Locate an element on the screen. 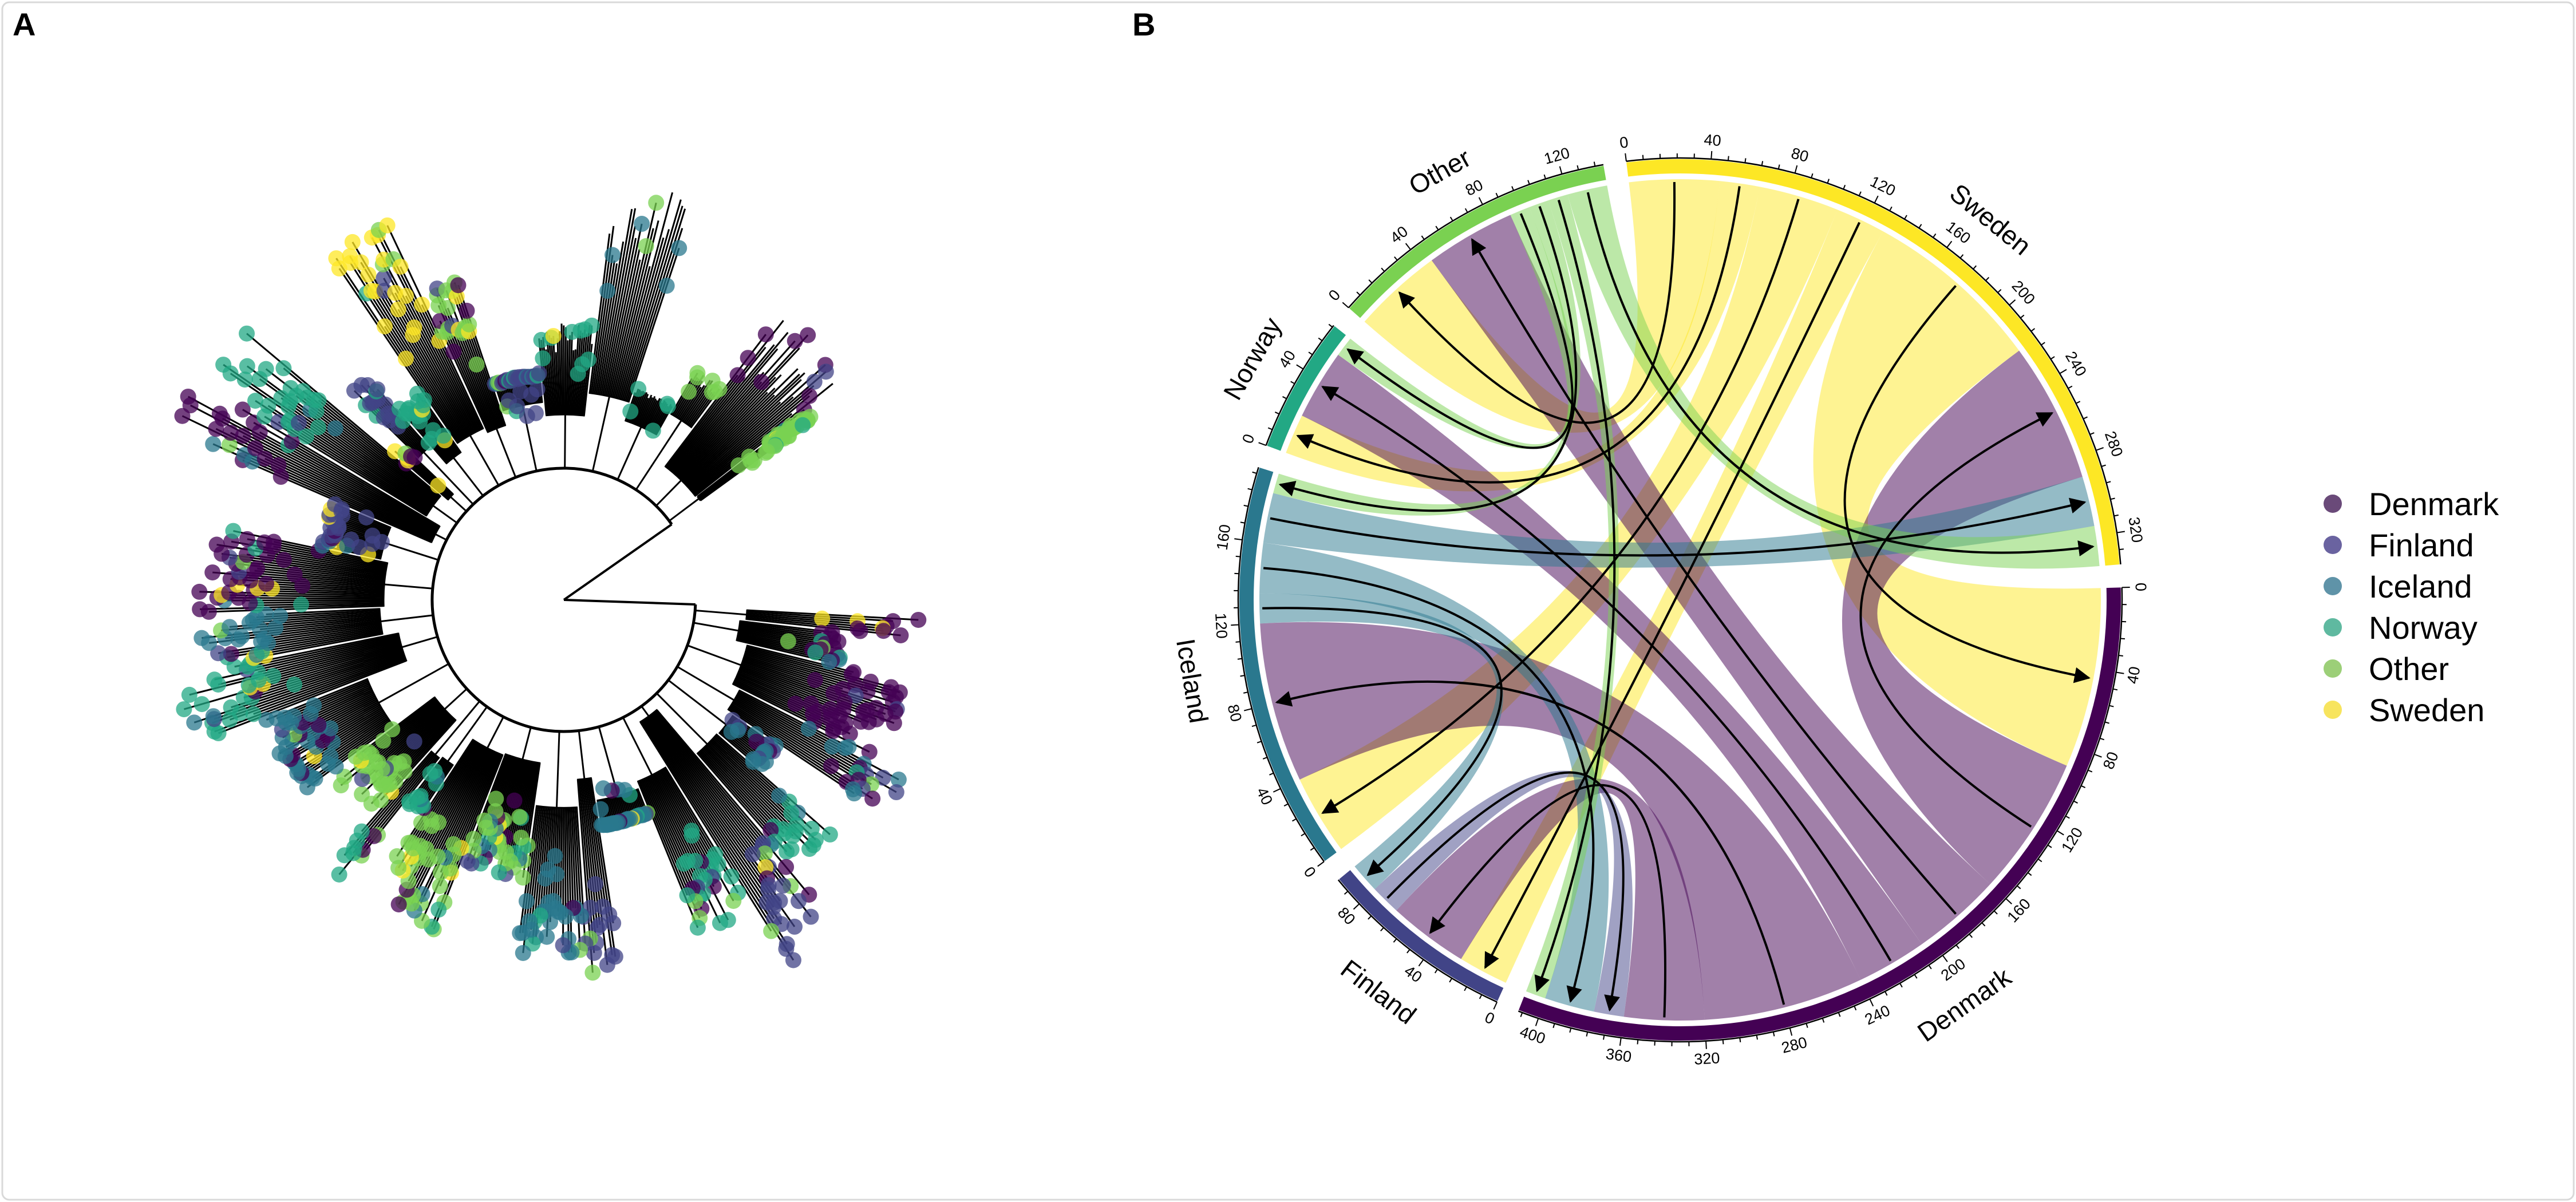 The height and width of the screenshot is (1202, 2576). legend-item-sweden: Sweden is located at coordinates (2404, 710).